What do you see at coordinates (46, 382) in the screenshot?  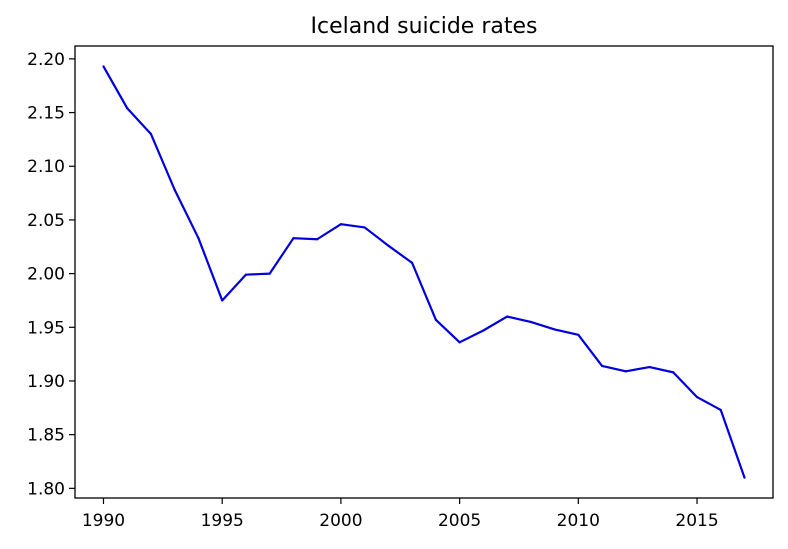 I see `y-tick-label: 1.90` at bounding box center [46, 382].